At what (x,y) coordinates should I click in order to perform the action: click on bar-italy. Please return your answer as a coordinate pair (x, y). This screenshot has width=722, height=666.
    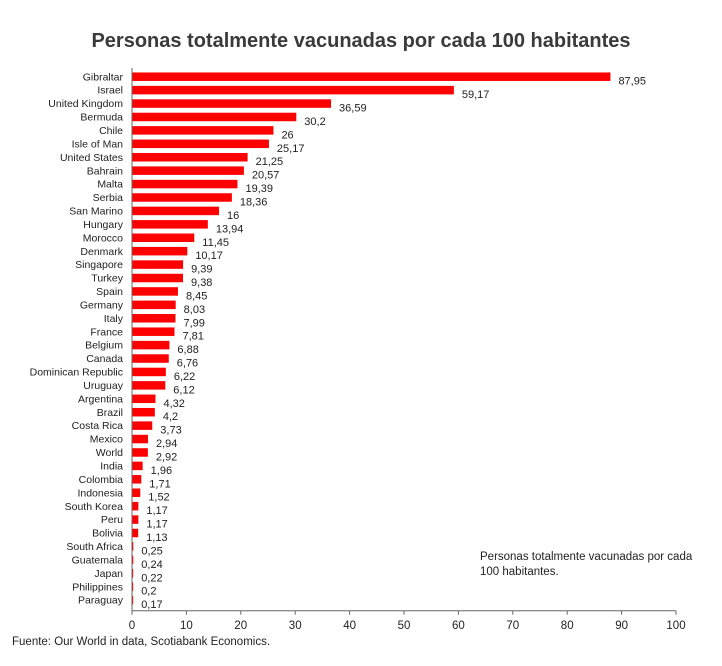
    Looking at the image, I should click on (154, 318).